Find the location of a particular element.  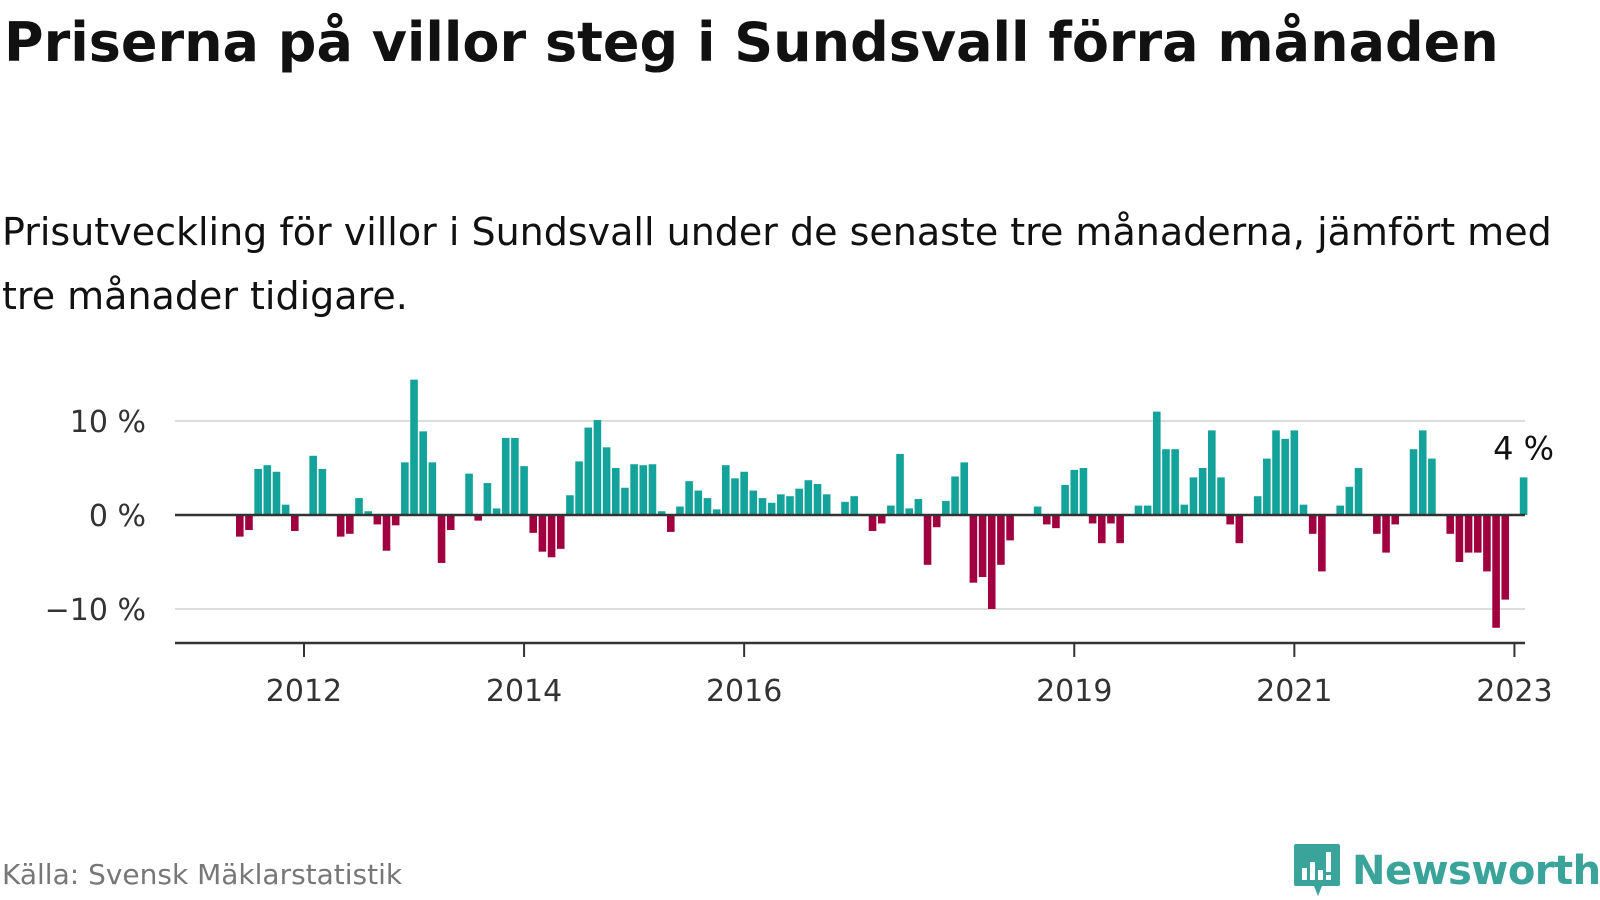

y-tick-label: 10 % is located at coordinates (108, 422).